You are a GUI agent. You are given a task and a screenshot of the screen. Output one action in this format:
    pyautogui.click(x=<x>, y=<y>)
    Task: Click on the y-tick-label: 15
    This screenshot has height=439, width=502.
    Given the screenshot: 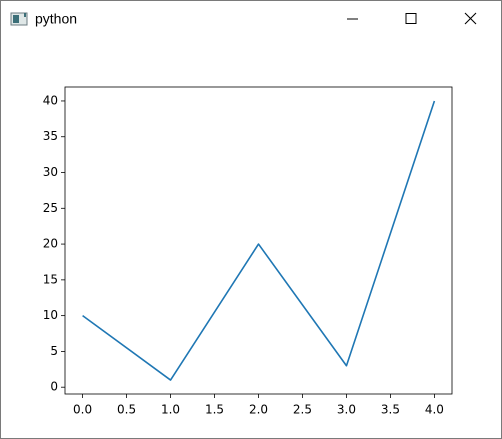 What is the action you would take?
    pyautogui.click(x=50, y=279)
    